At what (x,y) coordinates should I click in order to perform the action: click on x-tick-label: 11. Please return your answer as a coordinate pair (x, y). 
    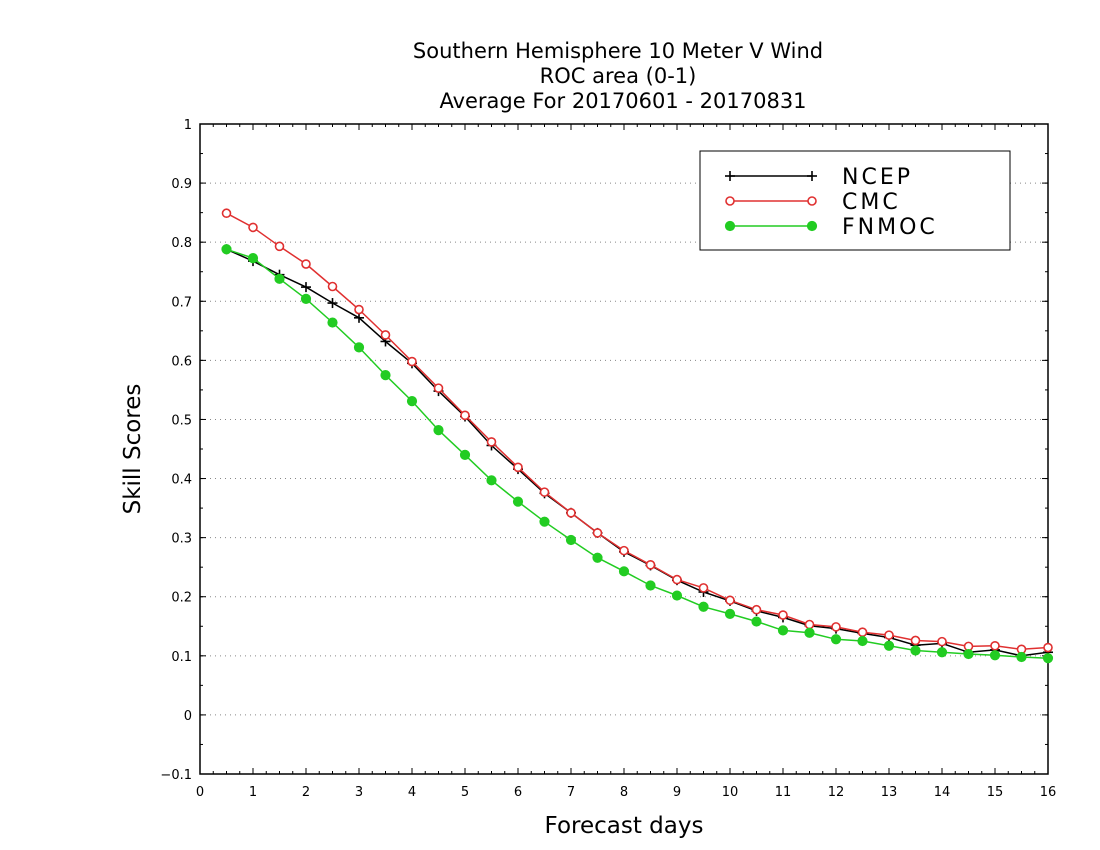
    Looking at the image, I should click on (783, 792).